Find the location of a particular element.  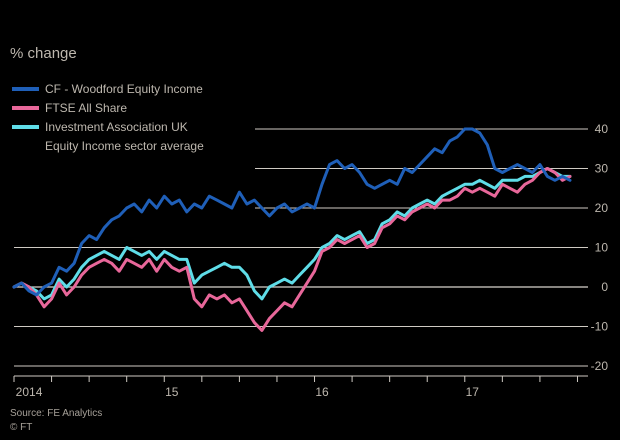

chart-title: % change is located at coordinates (43, 53).